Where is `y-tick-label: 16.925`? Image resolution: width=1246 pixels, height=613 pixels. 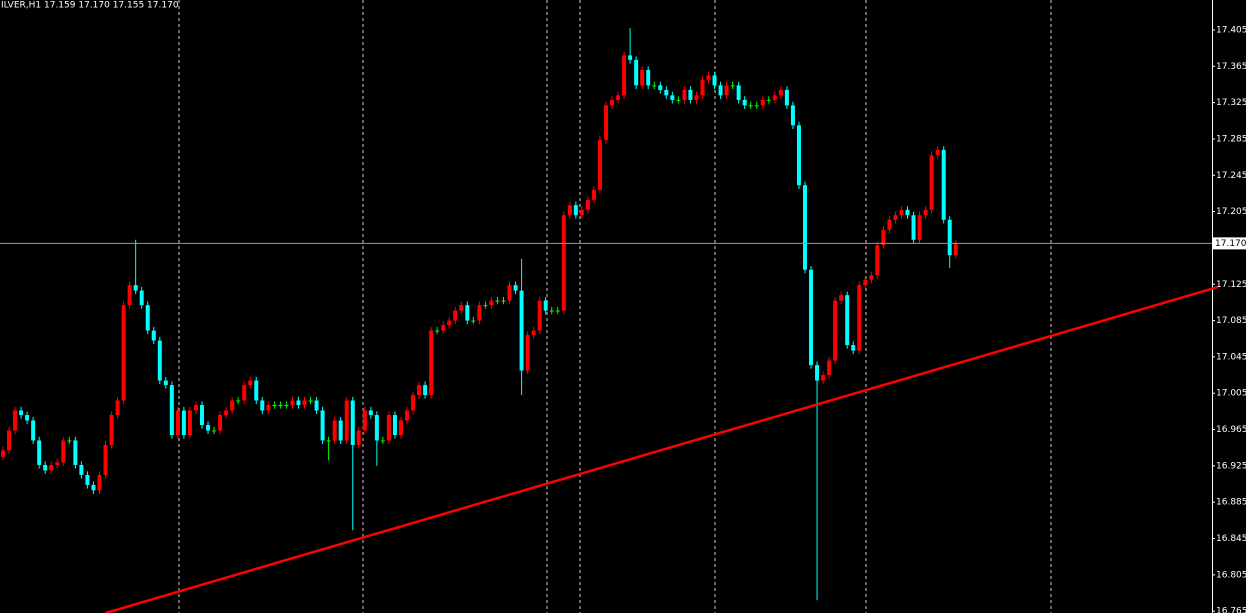
y-tick-label: 16.925 is located at coordinates (1231, 466).